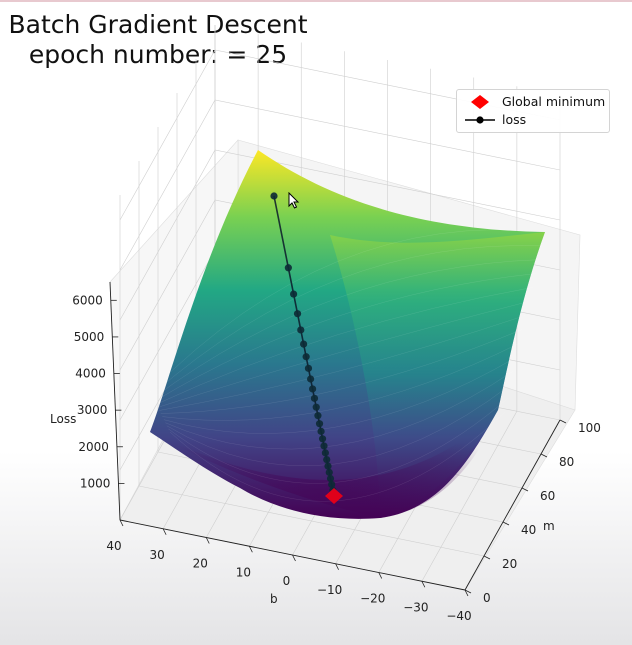 The height and width of the screenshot is (645, 632). I want to click on legend-label-global-minimum: Global minimum, so click(554, 101).